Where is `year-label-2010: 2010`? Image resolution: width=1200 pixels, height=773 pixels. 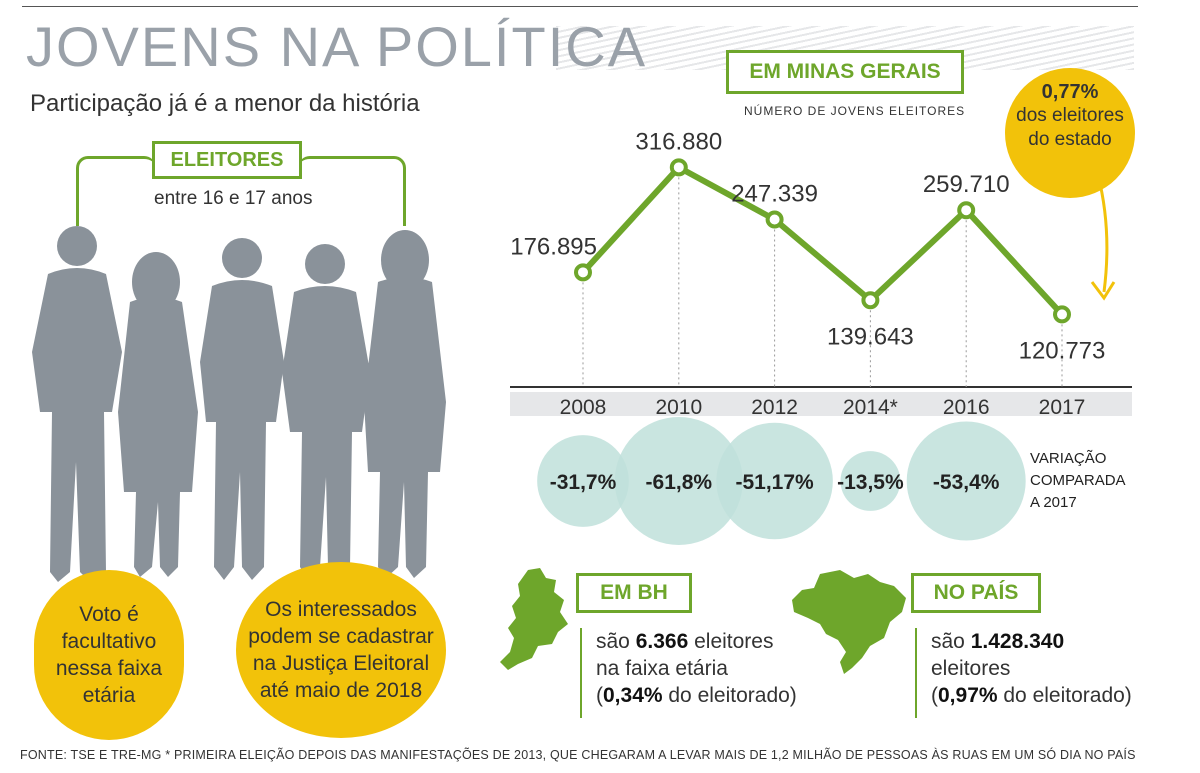 year-label-2010: 2010 is located at coordinates (678, 407).